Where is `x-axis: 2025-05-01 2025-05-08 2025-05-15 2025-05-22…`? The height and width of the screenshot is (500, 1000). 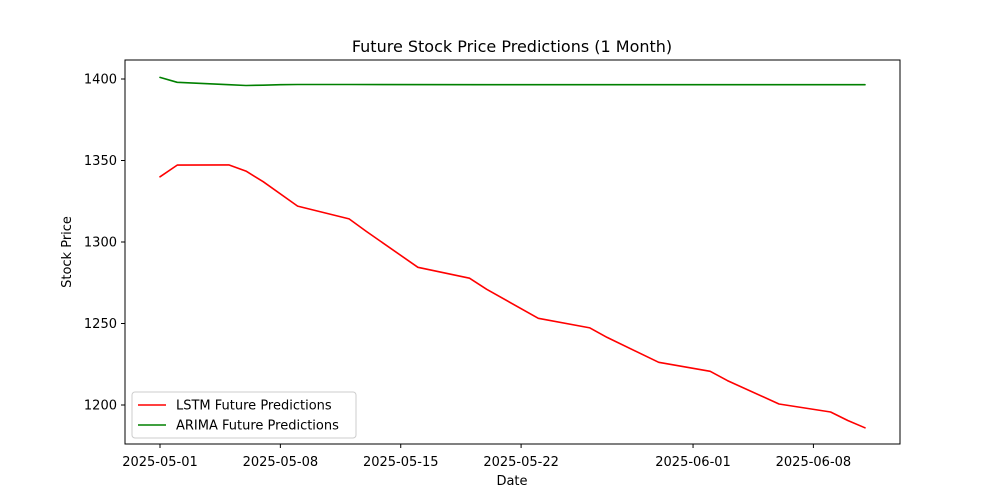
x-axis: 2025-05-01 2025-05-08 2025-05-15 2025-05-22… is located at coordinates (486, 457).